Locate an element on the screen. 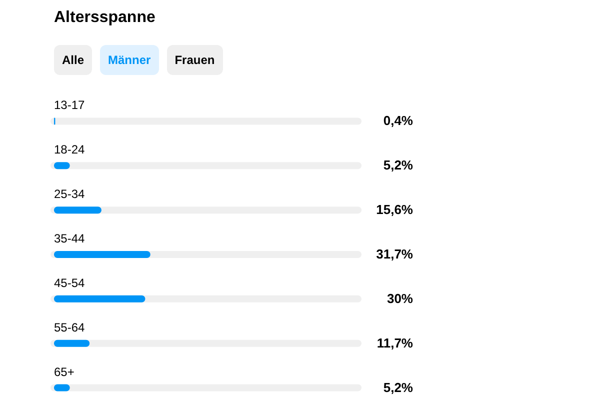 The image size is (600, 416). chart-title: Altersspanne is located at coordinates (105, 18).